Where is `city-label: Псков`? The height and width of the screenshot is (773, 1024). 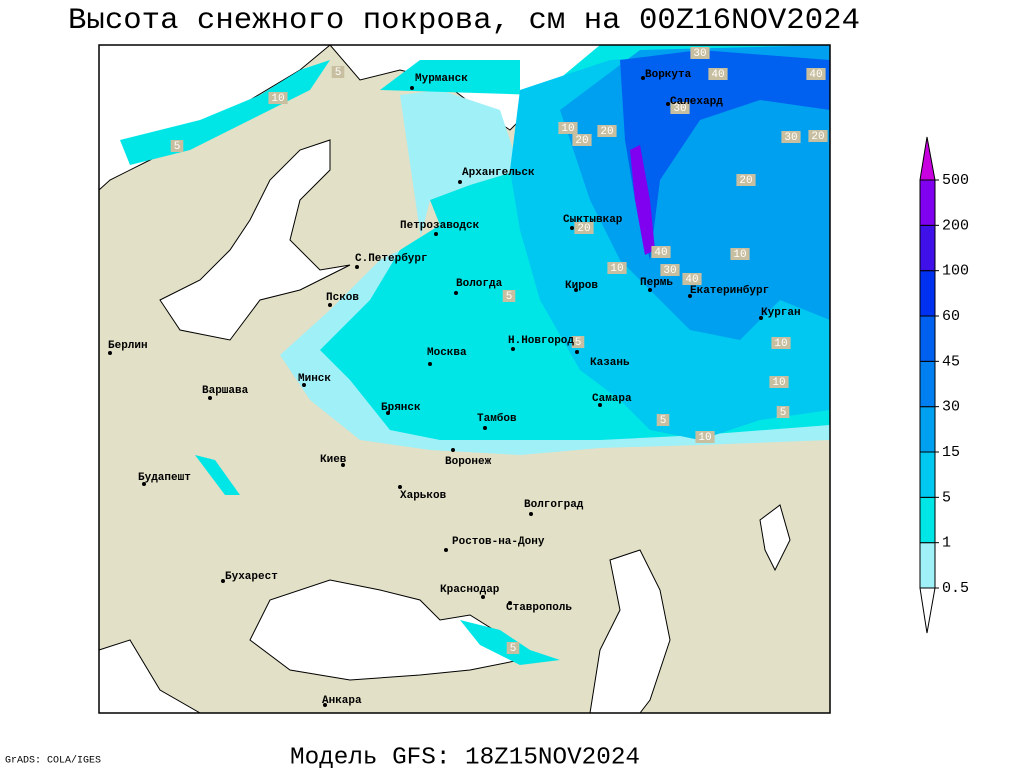
city-label: Псков is located at coordinates (342, 298).